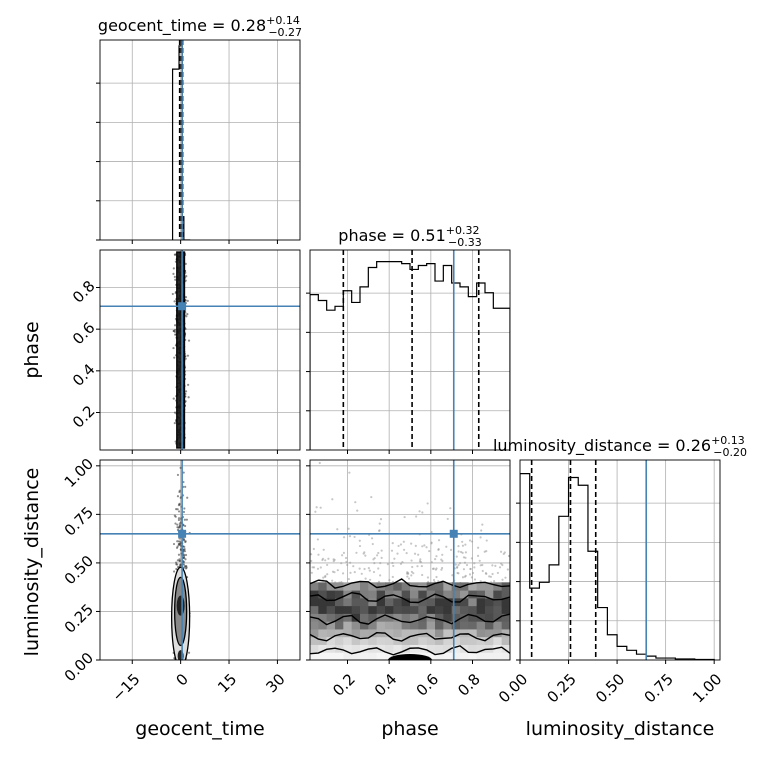 The width and height of the screenshot is (760, 760). What do you see at coordinates (283, 20) in the screenshot?
I see `title-sup: +0.14` at bounding box center [283, 20].